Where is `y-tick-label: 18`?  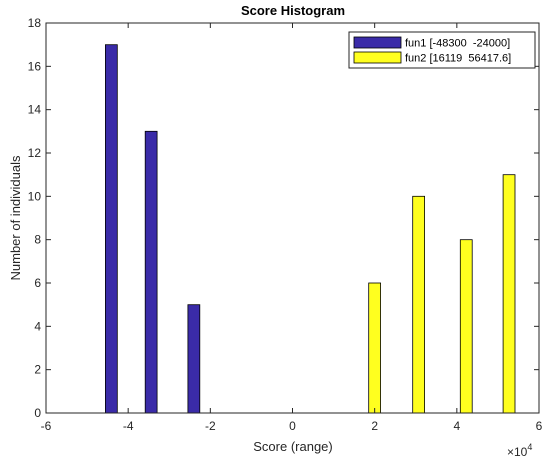 y-tick-label: 18 is located at coordinates (35, 23).